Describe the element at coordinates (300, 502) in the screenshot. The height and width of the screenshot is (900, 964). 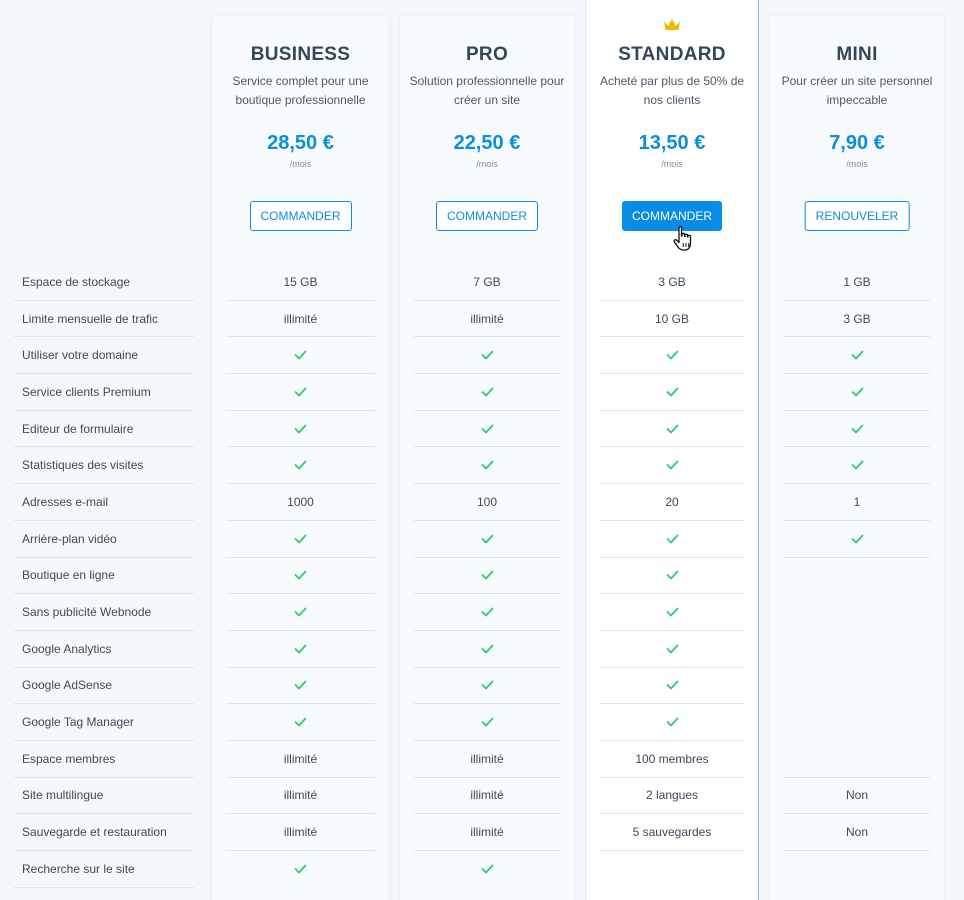
I see `plan-cell: 1000` at that location.